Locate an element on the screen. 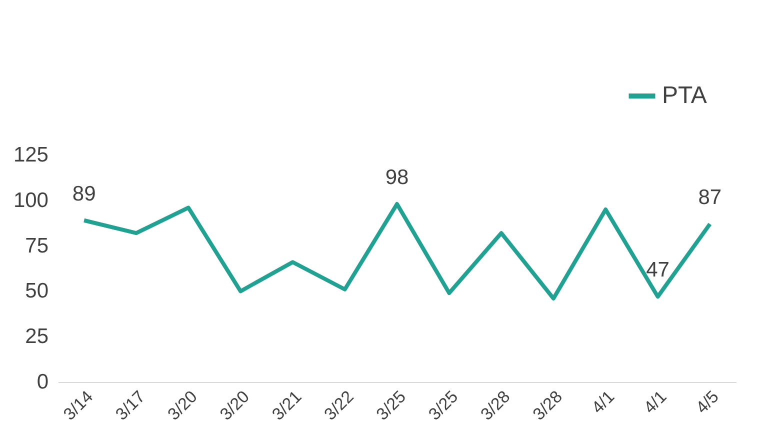 Image resolution: width=760 pixels, height=426 pixels. y-tick-label: 125 is located at coordinates (30, 155).